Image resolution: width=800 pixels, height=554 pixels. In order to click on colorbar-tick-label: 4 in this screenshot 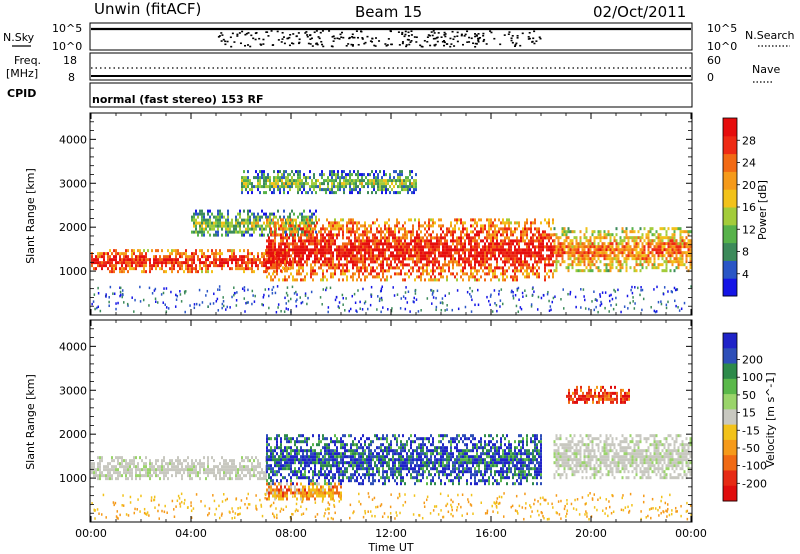, I will do `click(745, 274)`.